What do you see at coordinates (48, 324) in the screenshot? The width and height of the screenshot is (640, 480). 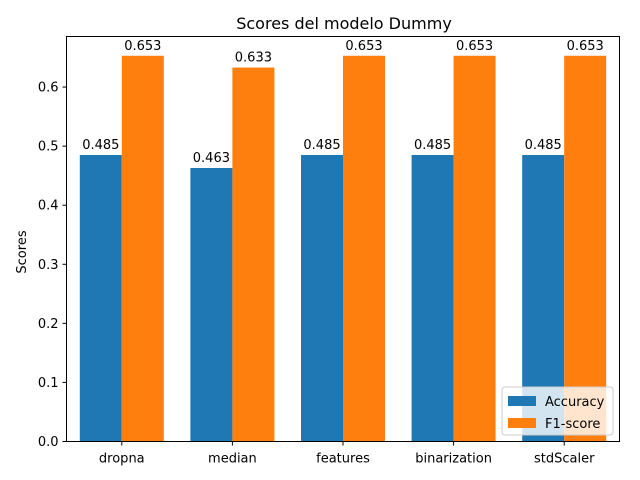 I see `y-tick-label: 0.2` at bounding box center [48, 324].